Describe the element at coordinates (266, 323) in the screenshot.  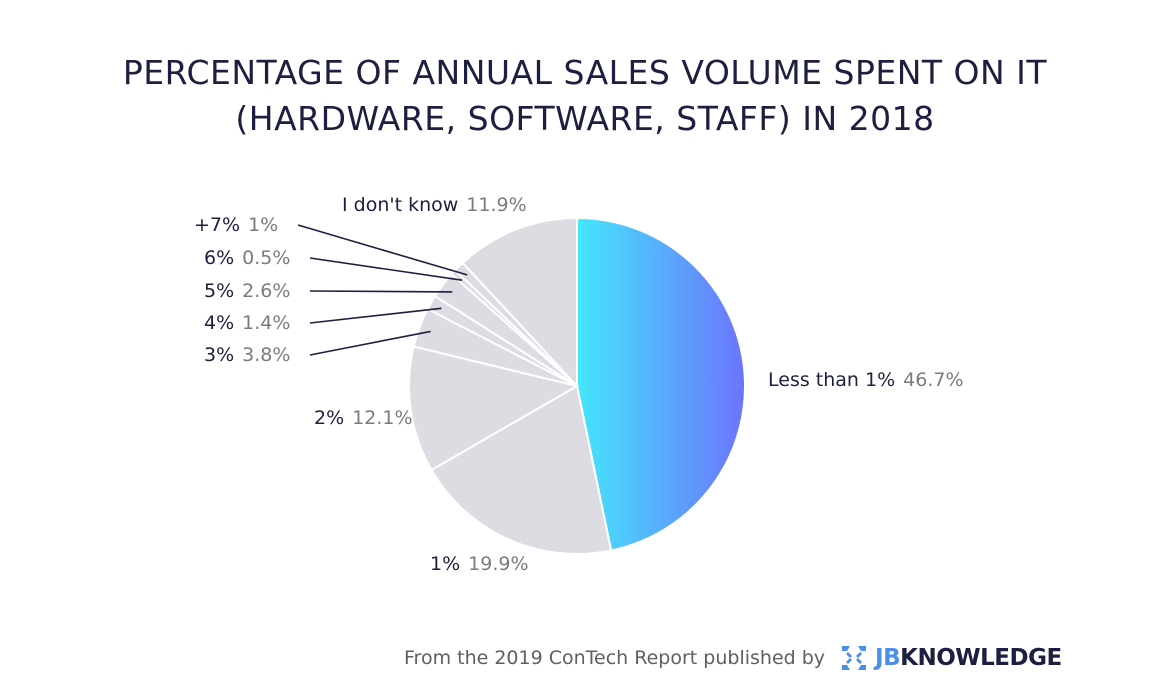
I see `slice-value-4: 1.4%` at that location.